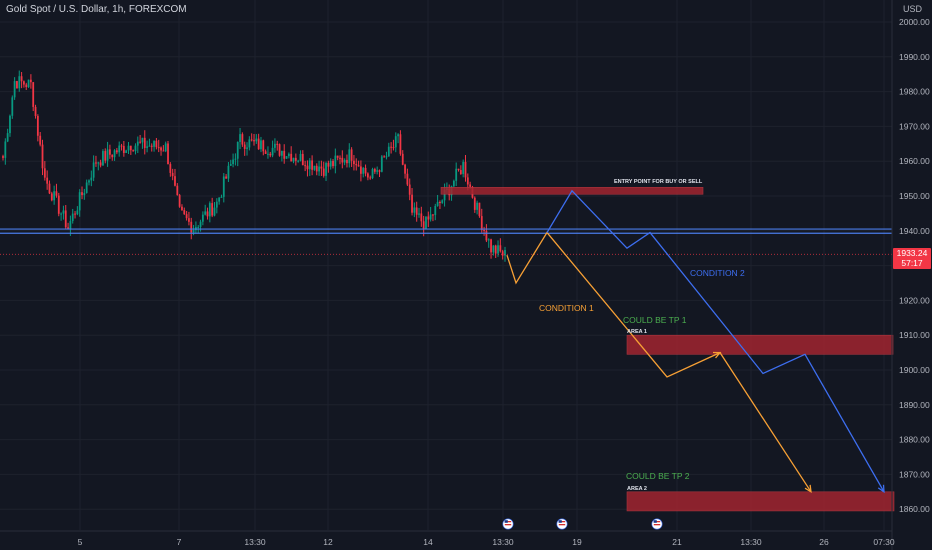  I want to click on price-tick-label: 1960.00, so click(914, 161).